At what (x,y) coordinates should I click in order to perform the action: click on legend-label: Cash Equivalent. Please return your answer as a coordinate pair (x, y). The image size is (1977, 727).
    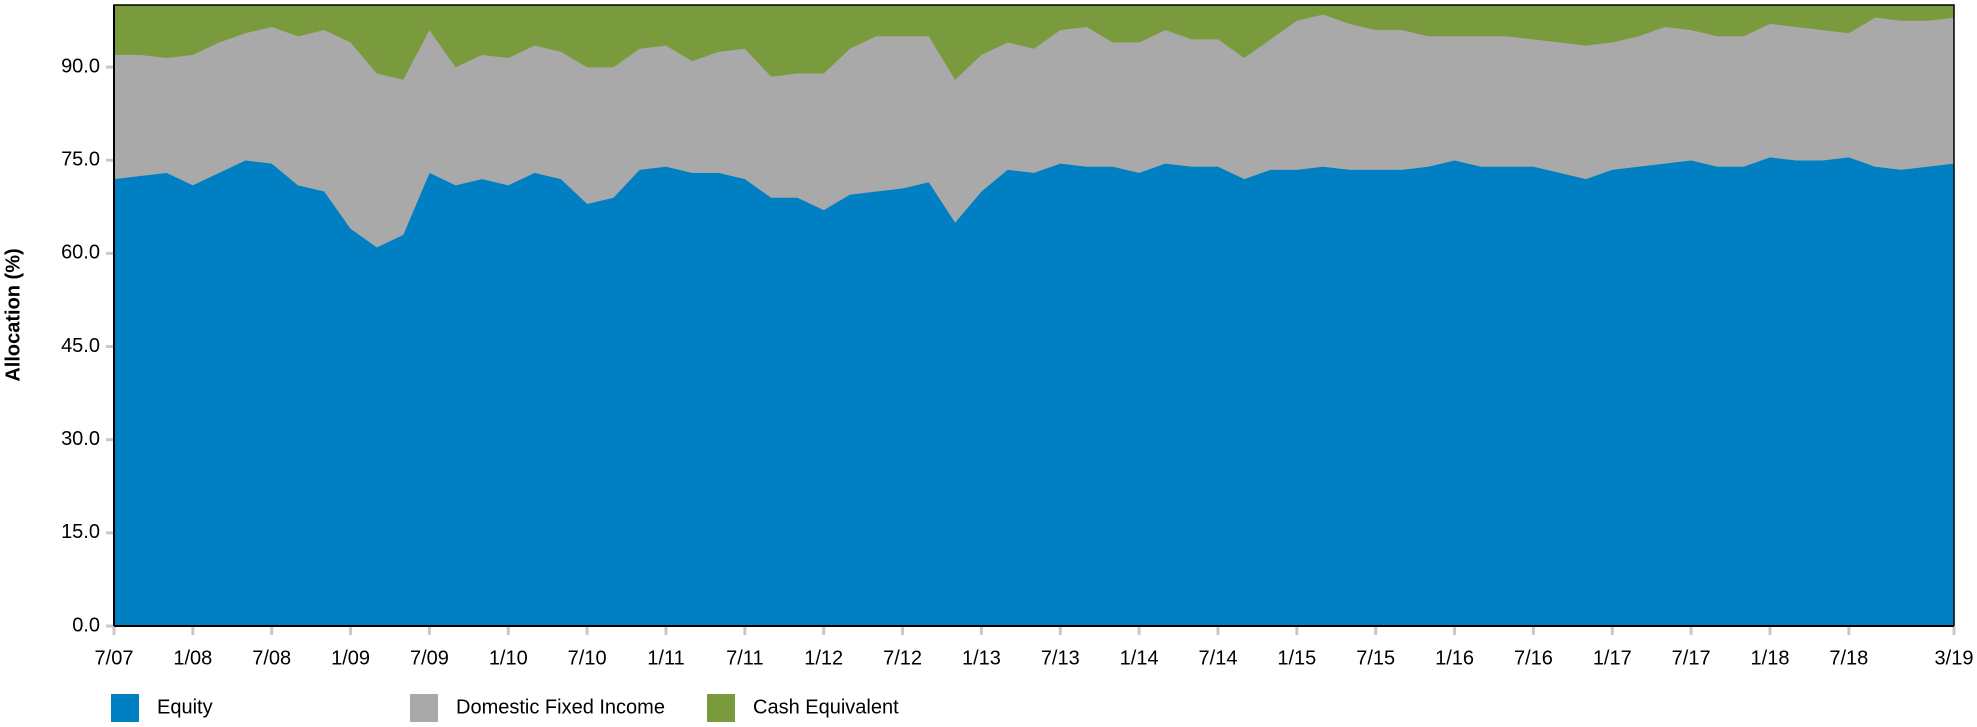
    Looking at the image, I should click on (826, 707).